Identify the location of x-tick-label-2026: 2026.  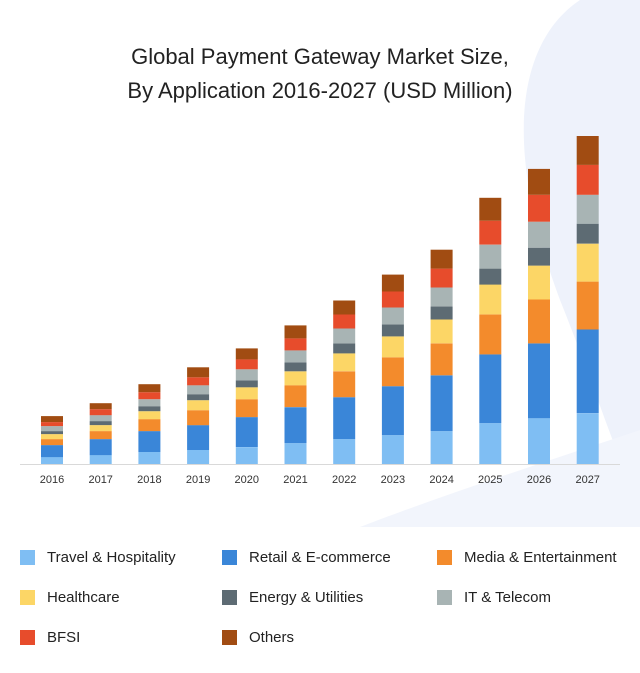
(539, 480).